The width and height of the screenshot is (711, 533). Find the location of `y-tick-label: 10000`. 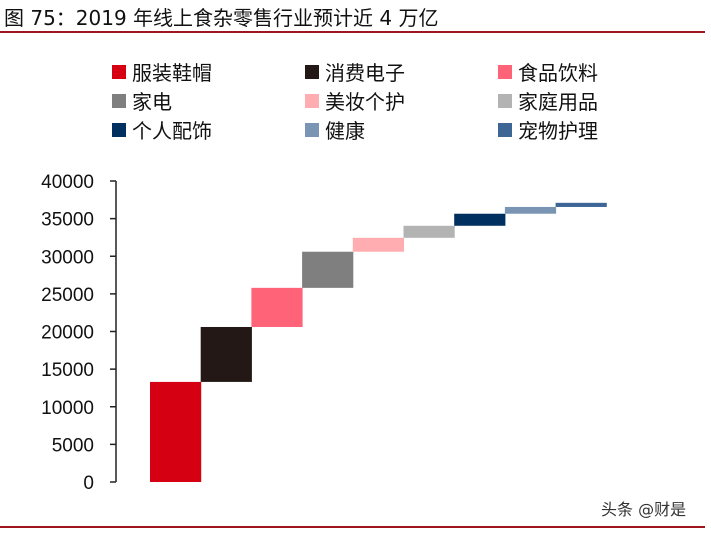

y-tick-label: 10000 is located at coordinates (67, 408).